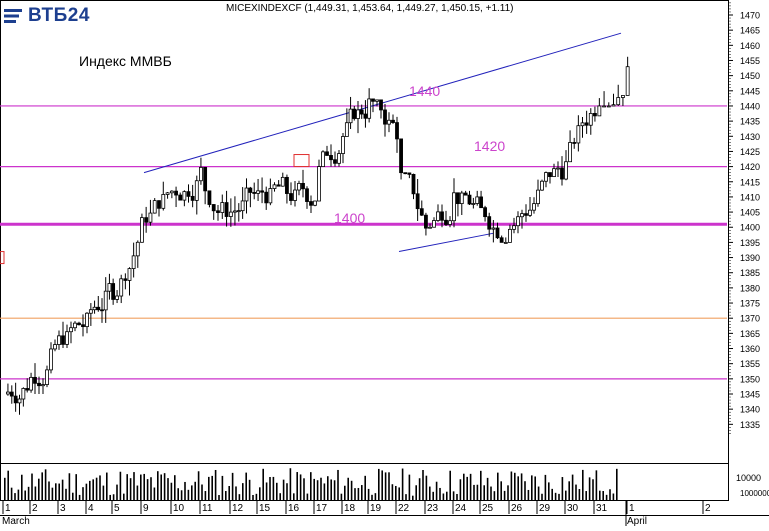  Describe the element at coordinates (265, 508) in the screenshot. I see `x-tick-label: 15` at that location.